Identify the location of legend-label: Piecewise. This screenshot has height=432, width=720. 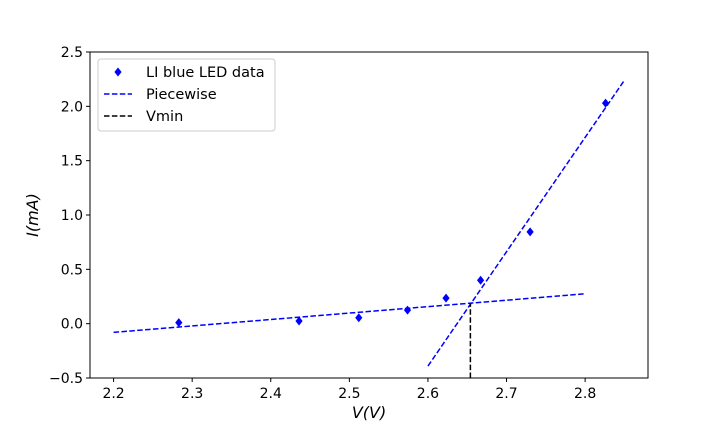
(181, 95).